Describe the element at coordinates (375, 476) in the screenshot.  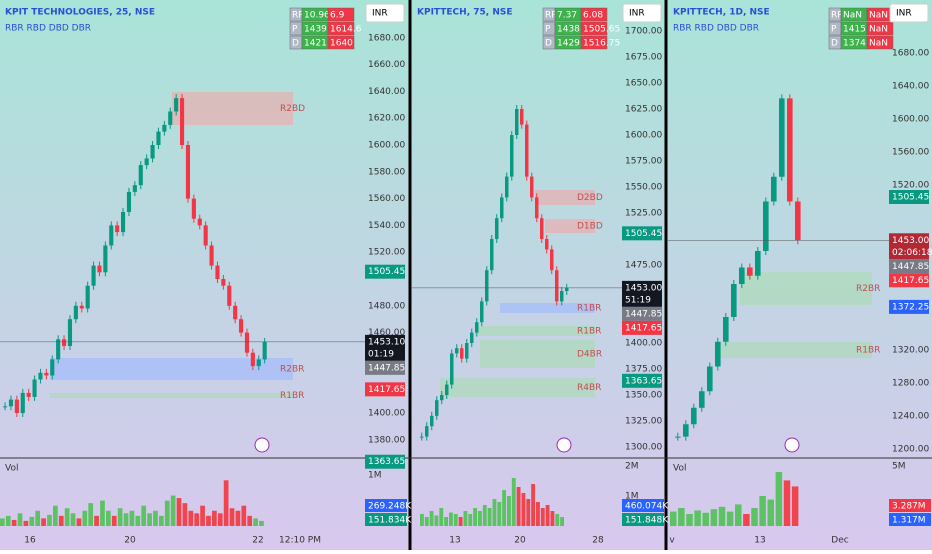
I see `volume-tick-label: 1M` at that location.